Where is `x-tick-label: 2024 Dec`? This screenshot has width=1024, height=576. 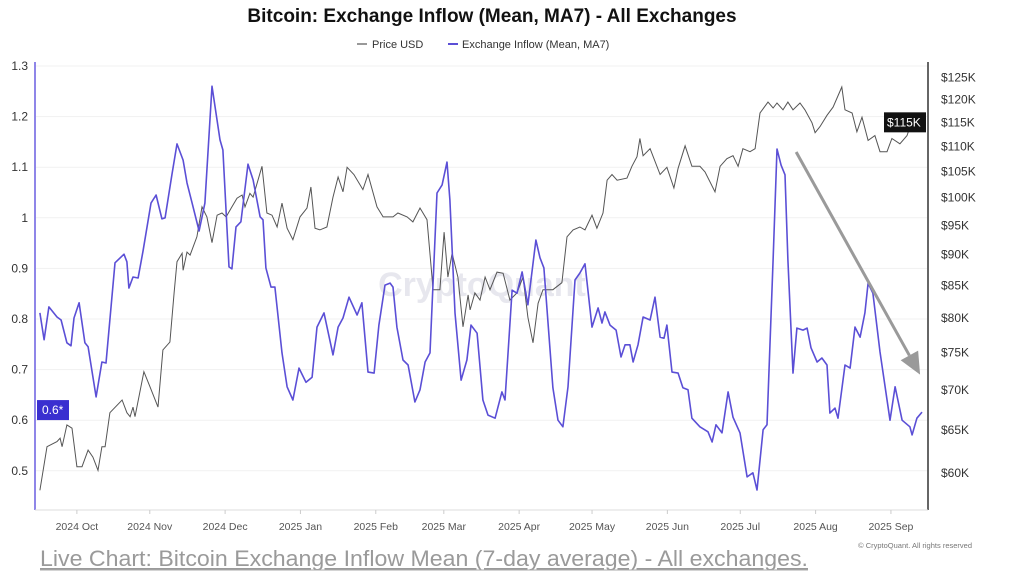
x-tick-label: 2024 Dec is located at coordinates (225, 527).